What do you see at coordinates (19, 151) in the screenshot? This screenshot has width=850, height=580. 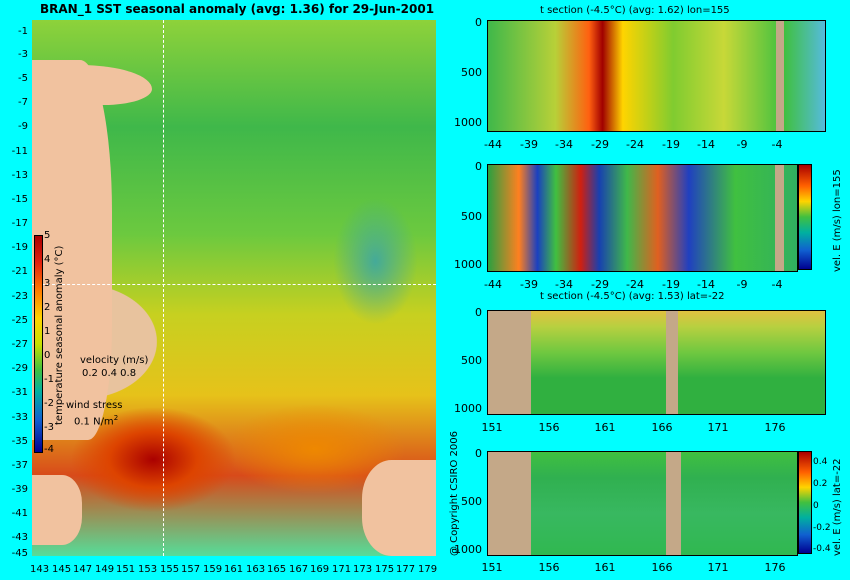 I see `y-tick: -11` at bounding box center [19, 151].